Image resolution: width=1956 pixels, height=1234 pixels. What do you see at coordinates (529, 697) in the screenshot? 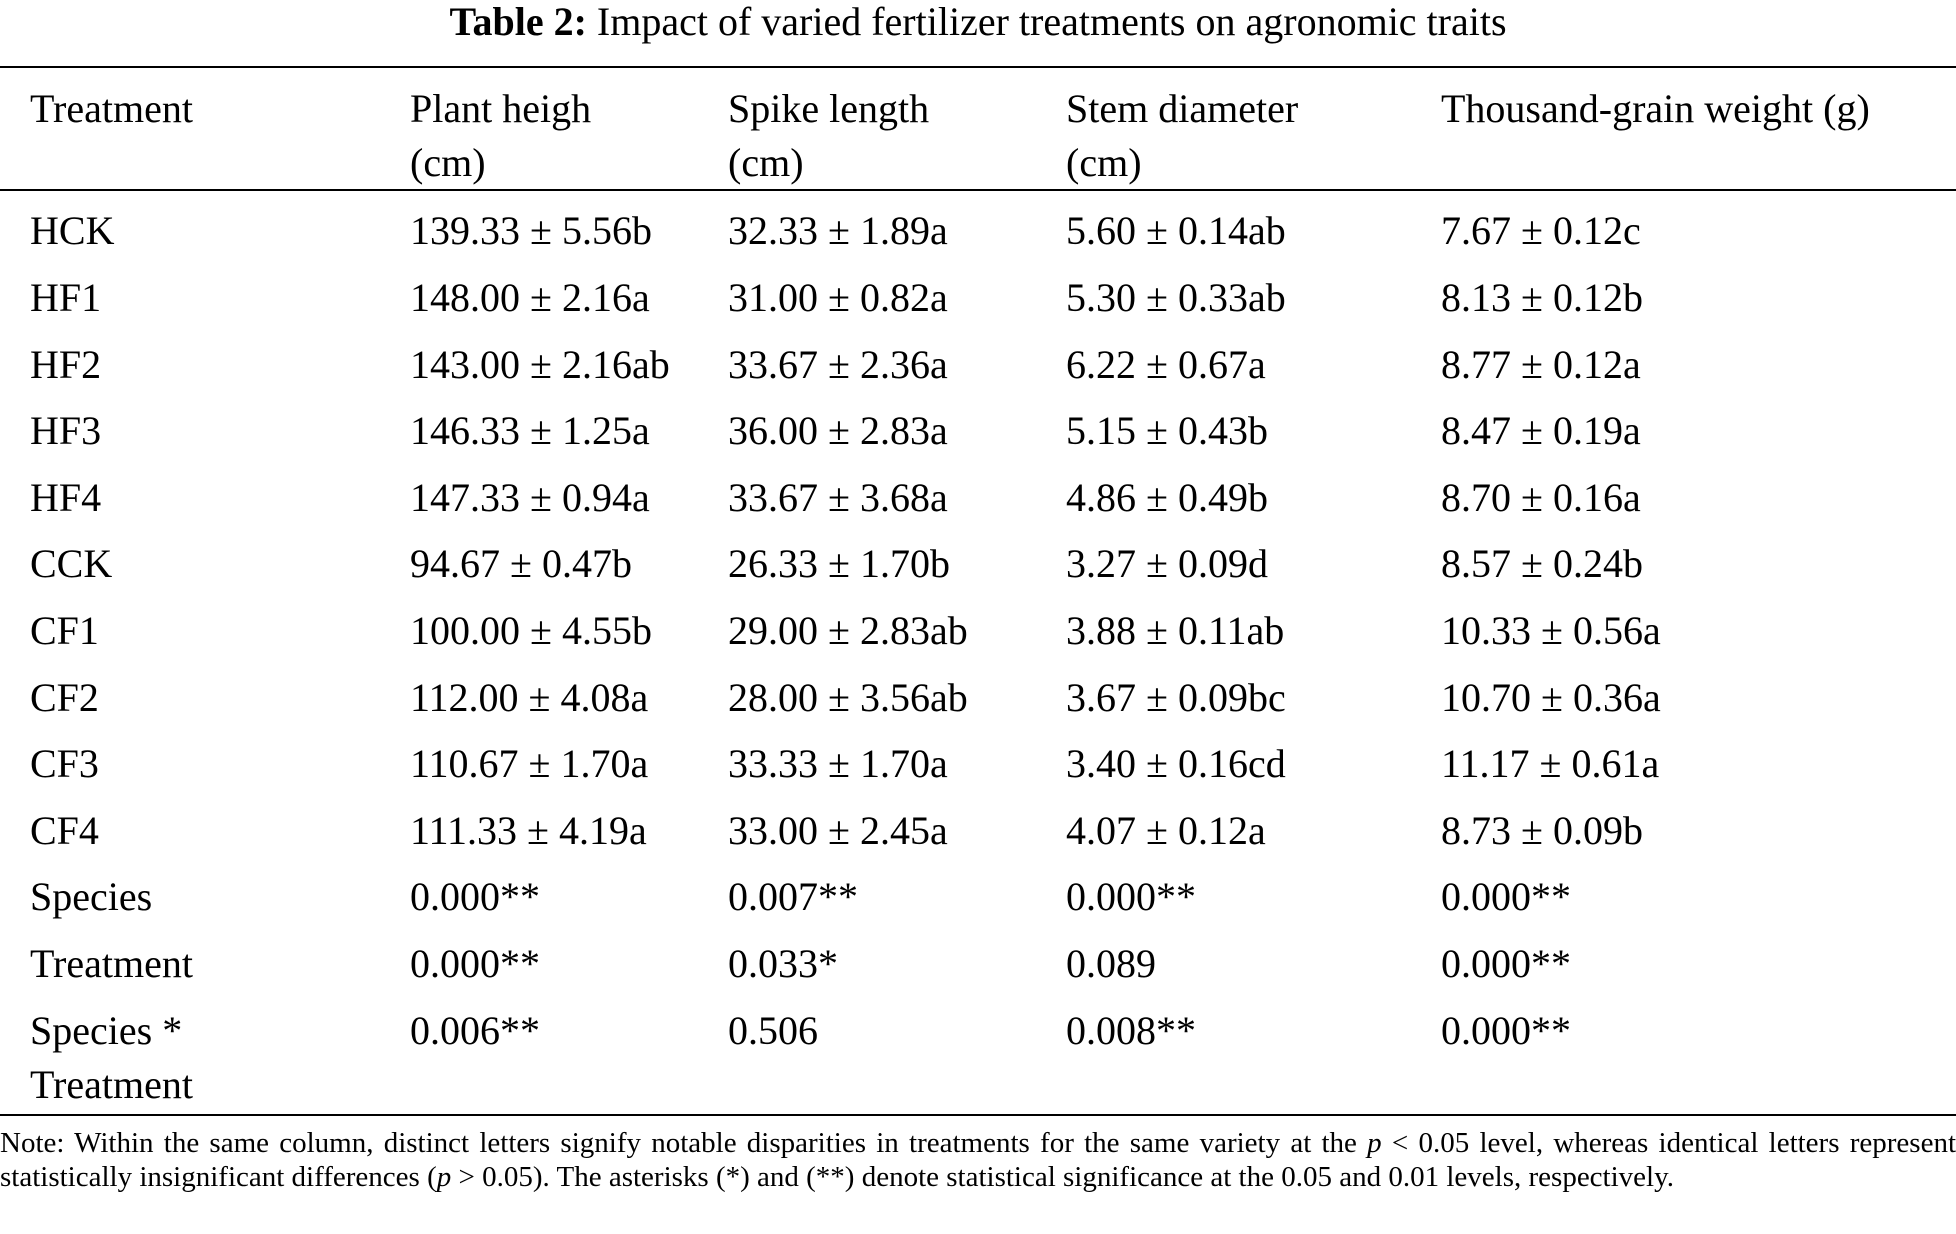
I see `table-cell: 112.00 ± 4.08a` at bounding box center [529, 697].